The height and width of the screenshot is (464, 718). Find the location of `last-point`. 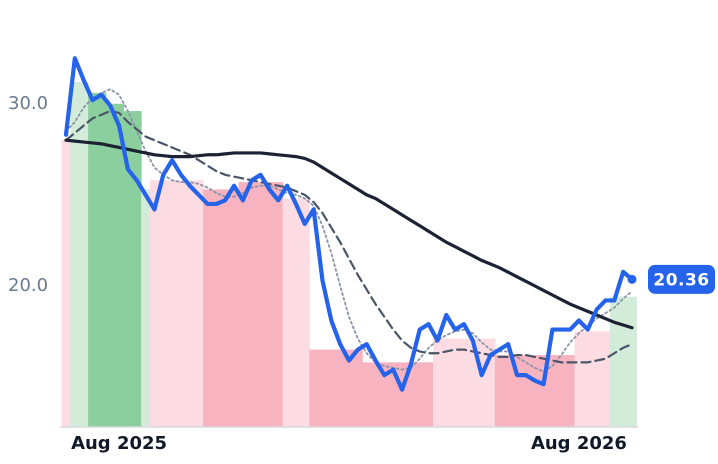

last-point is located at coordinates (632, 279).